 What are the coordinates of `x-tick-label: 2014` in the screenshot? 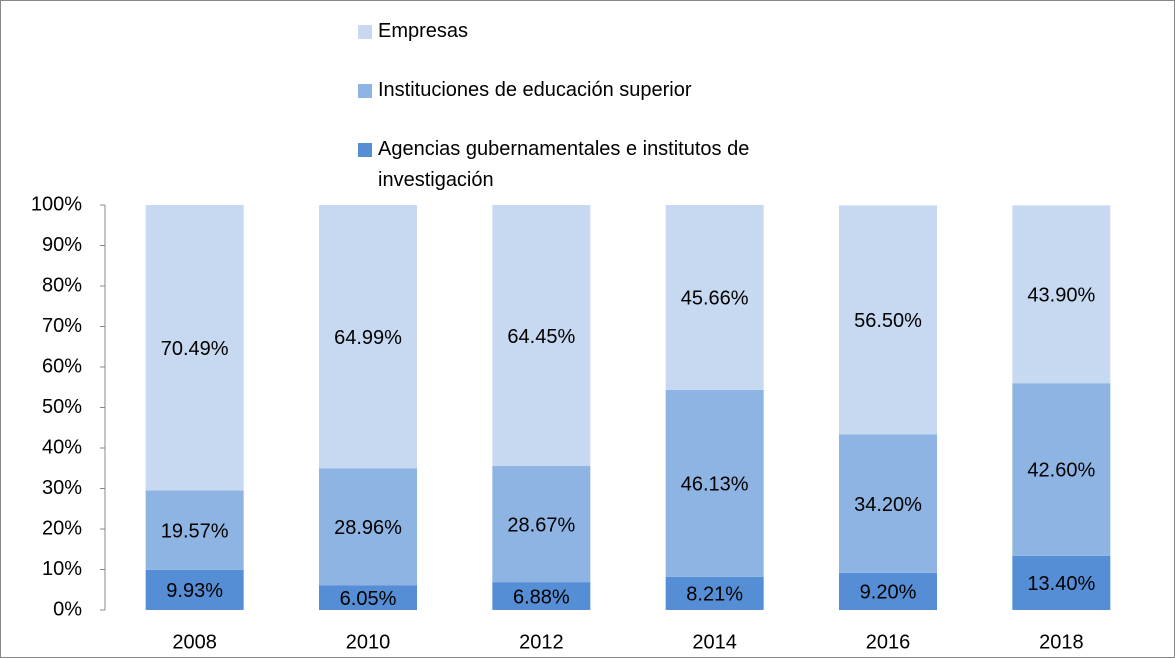 It's located at (714, 642).